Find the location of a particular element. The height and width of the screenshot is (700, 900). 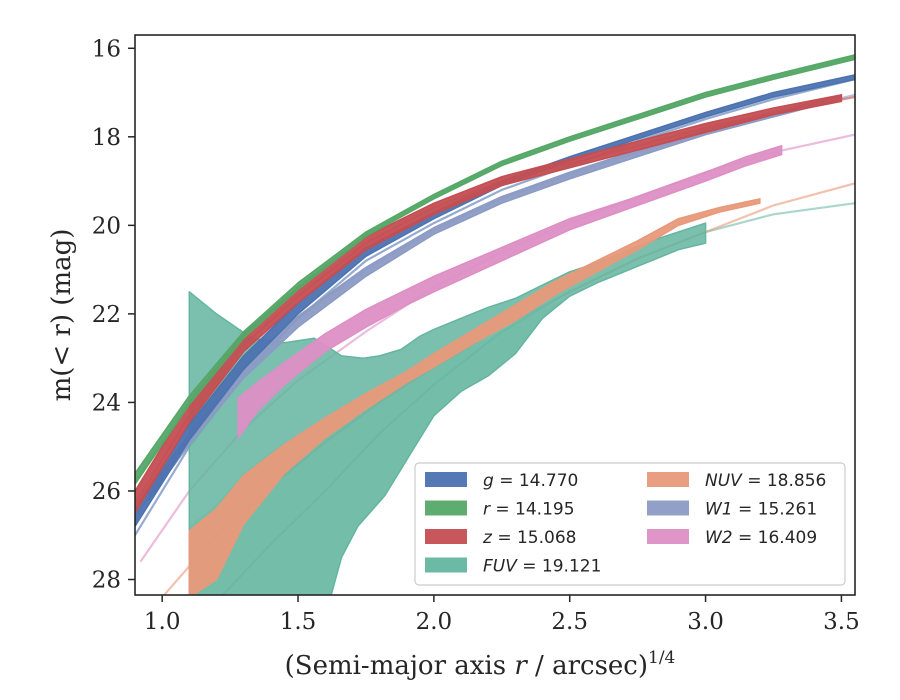

legend-label: z = 15.068 is located at coordinates (529, 538).